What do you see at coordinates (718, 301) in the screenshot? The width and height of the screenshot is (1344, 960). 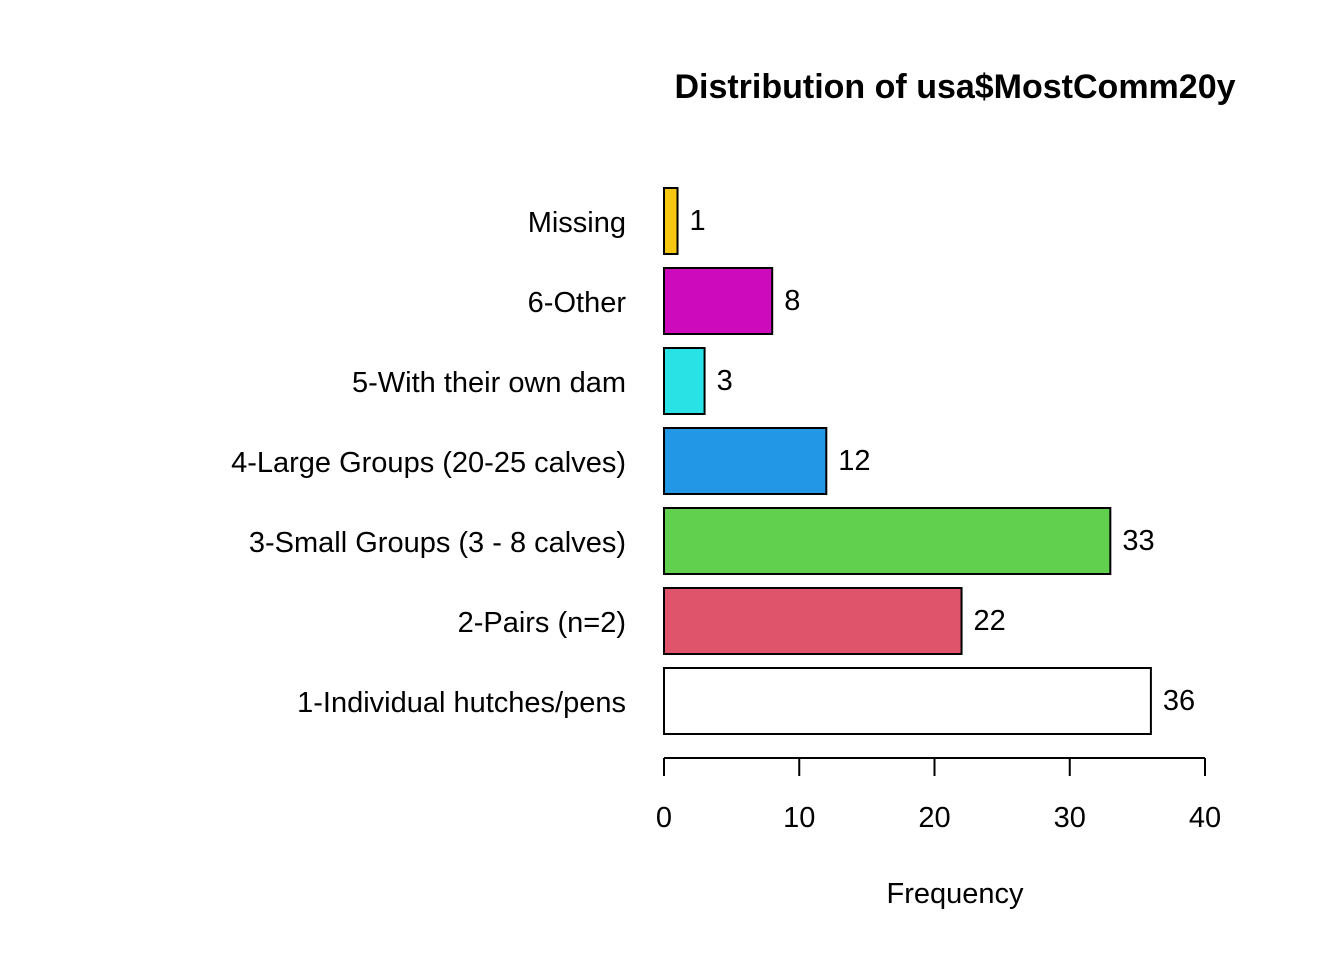 I see `bar-6-other` at bounding box center [718, 301].